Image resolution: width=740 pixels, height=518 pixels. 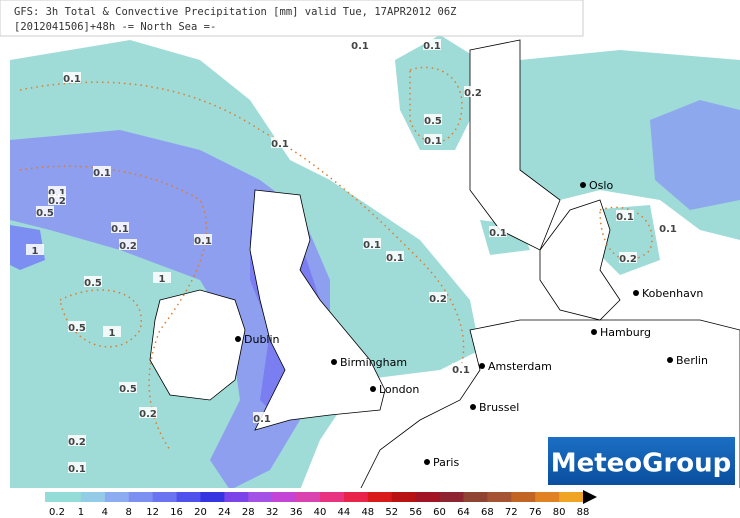 I want to click on legend-tick: 12, so click(x=152, y=512).